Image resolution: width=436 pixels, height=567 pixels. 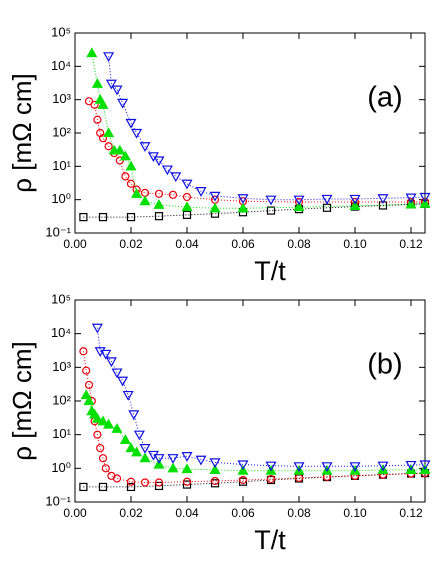 I want to click on y-tick-label: 10¹, so click(x=61, y=165).